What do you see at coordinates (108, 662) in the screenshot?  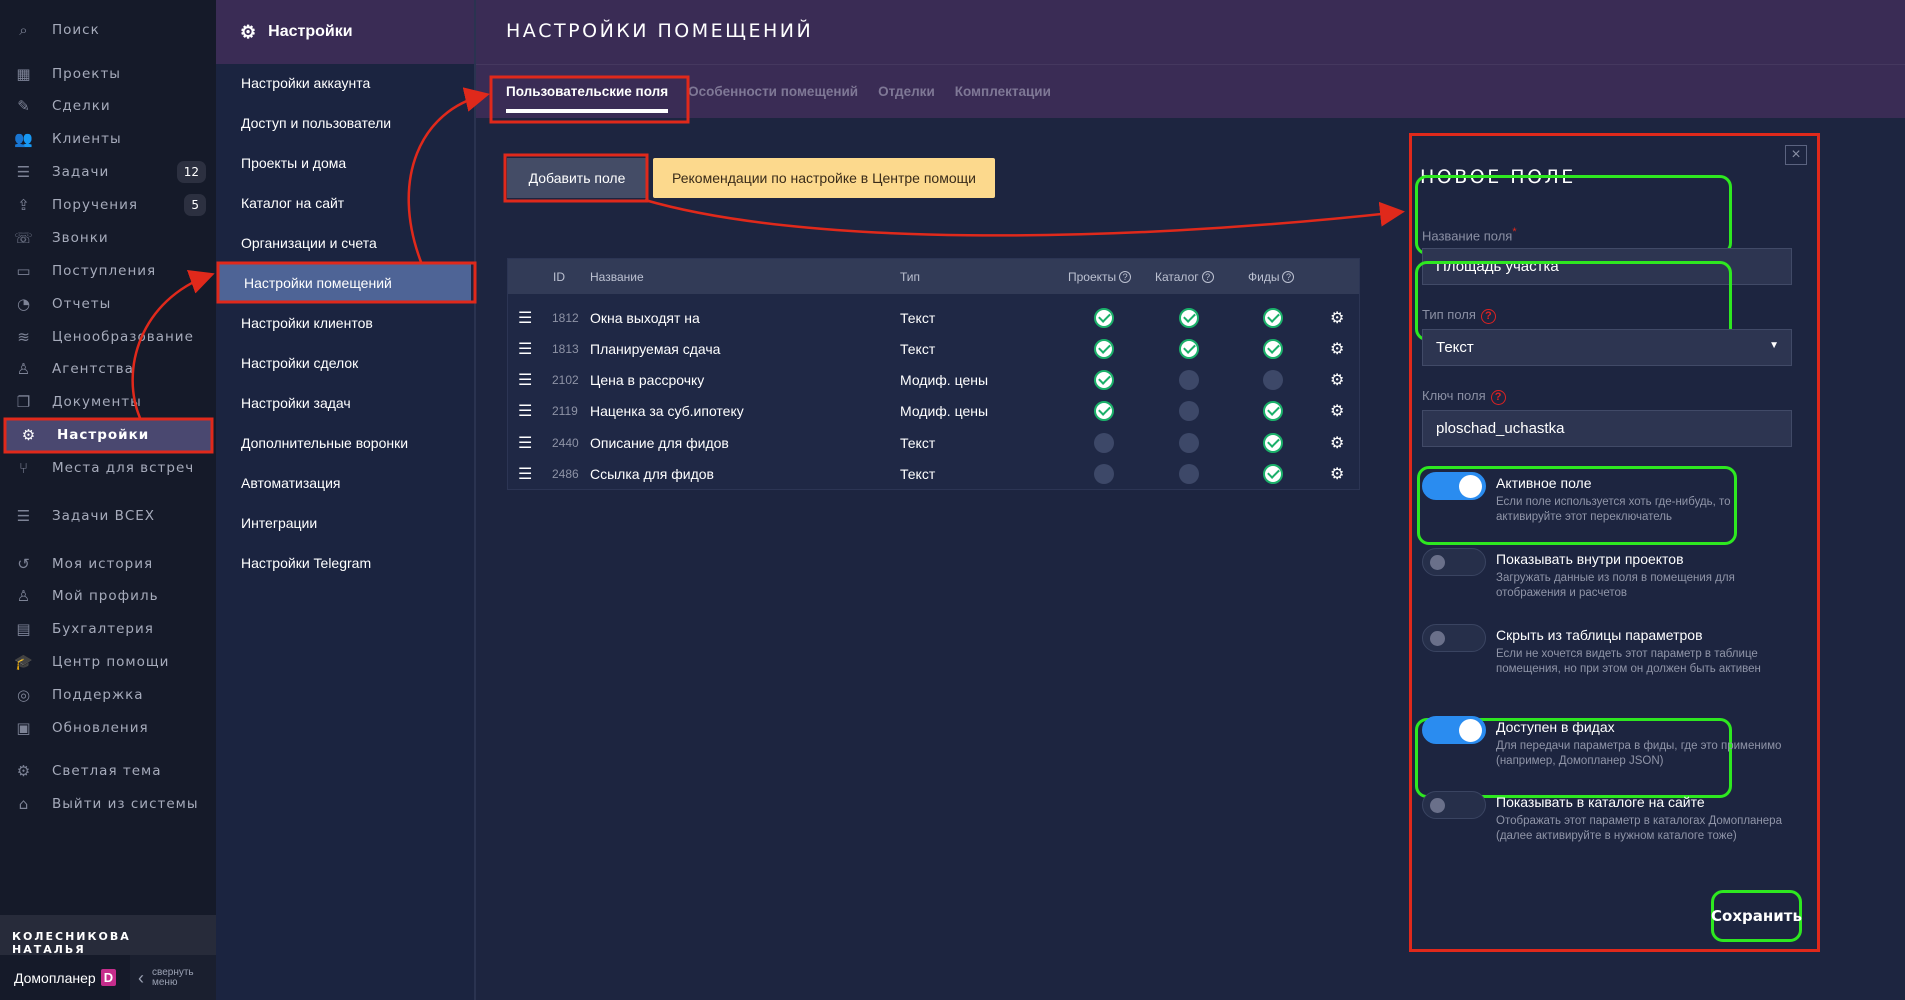 I see `sidebar-item: 🎓 Центр помощи` at bounding box center [108, 662].